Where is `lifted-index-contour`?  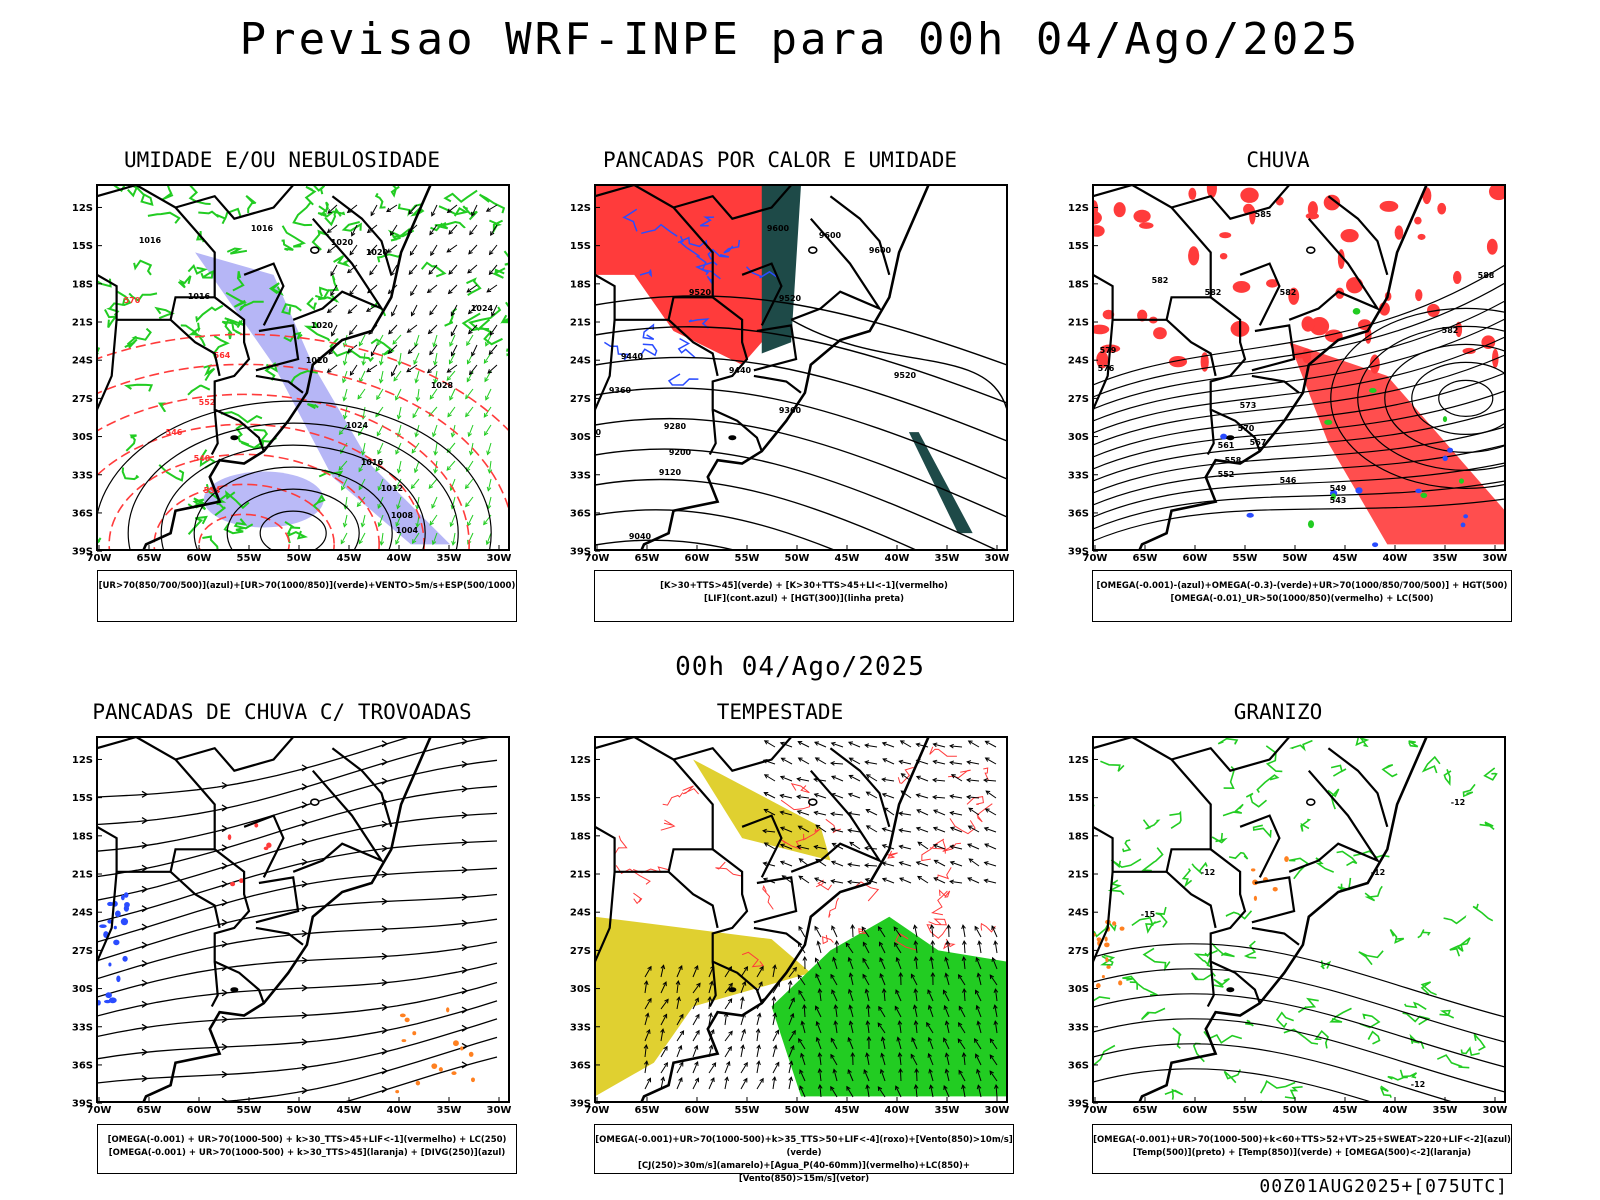
lifted-index-contour is located at coordinates (617, 351).